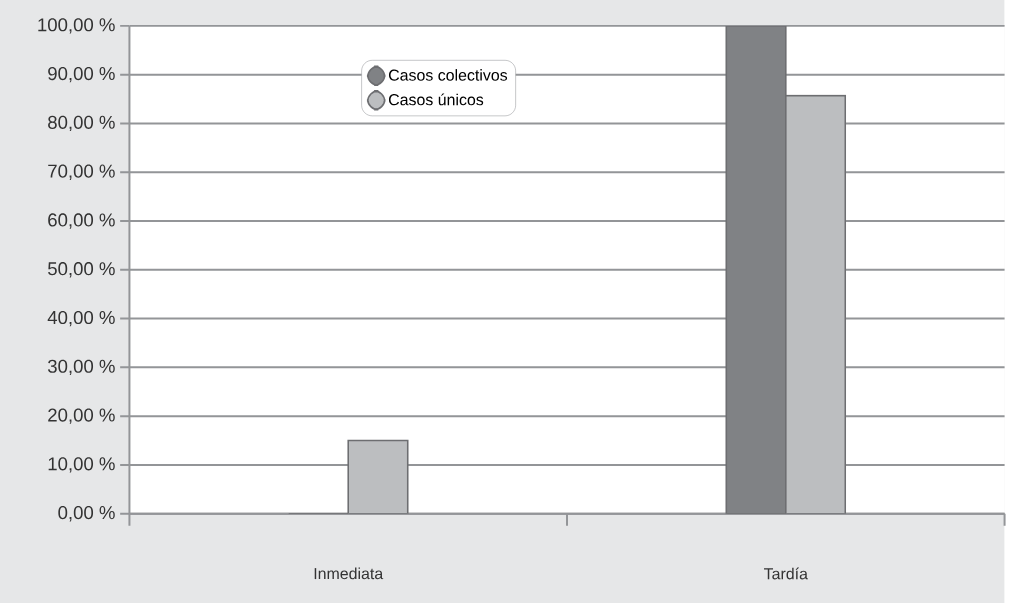 The height and width of the screenshot is (603, 1009). What do you see at coordinates (81, 123) in the screenshot?
I see `y-tick-label: 80,00 %` at bounding box center [81, 123].